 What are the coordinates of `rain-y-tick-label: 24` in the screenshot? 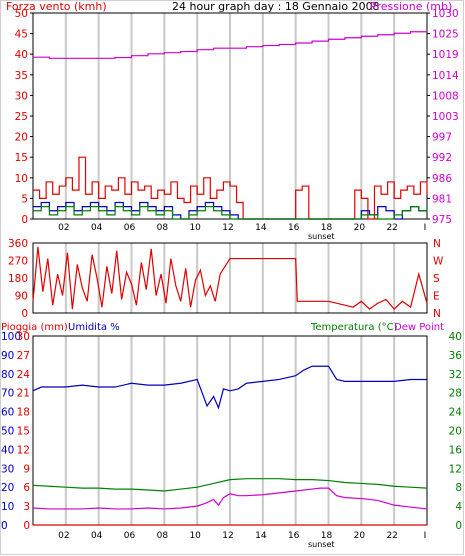 It's located at (24, 375).